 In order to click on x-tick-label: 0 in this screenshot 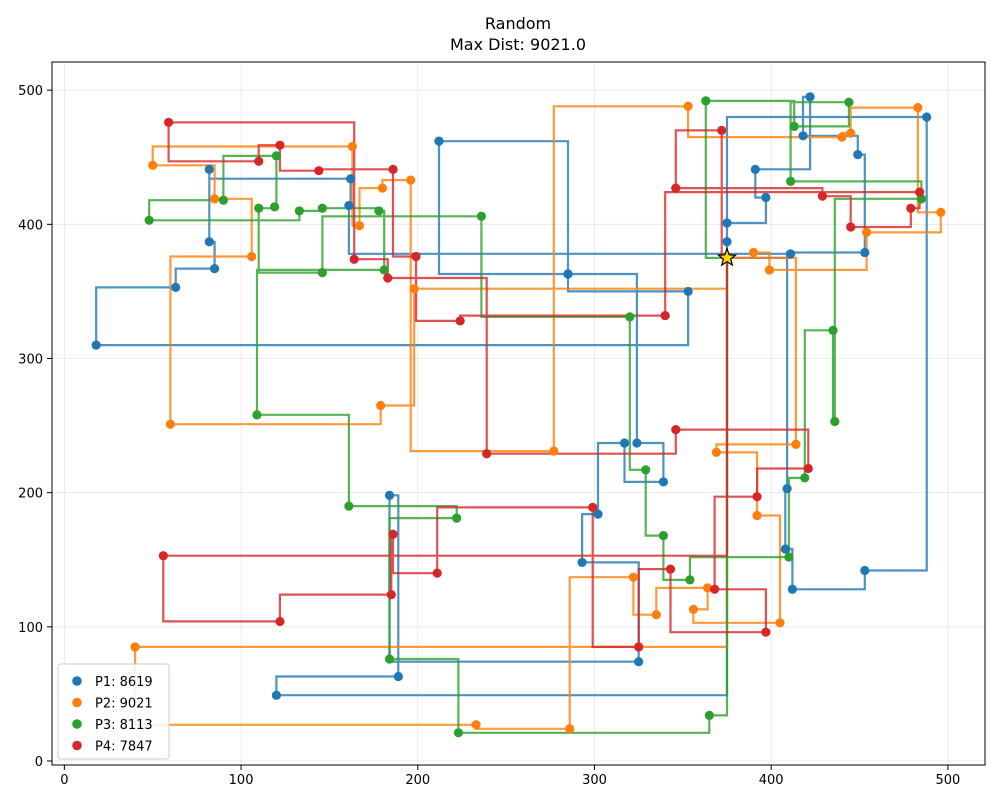, I will do `click(64, 780)`.